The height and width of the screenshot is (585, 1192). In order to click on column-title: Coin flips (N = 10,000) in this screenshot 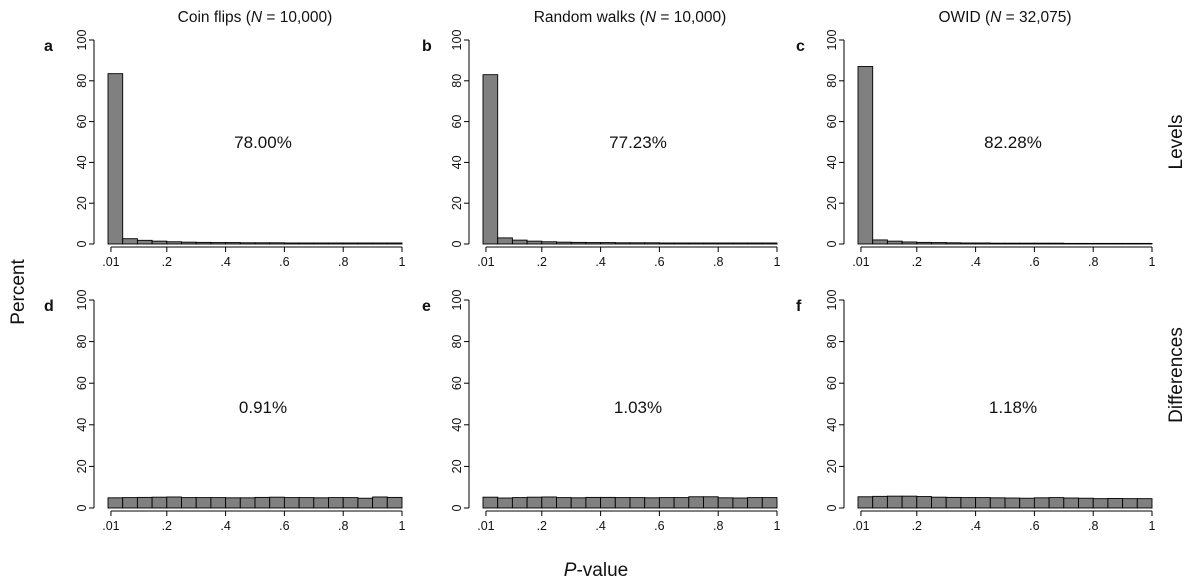, I will do `click(255, 17)`.